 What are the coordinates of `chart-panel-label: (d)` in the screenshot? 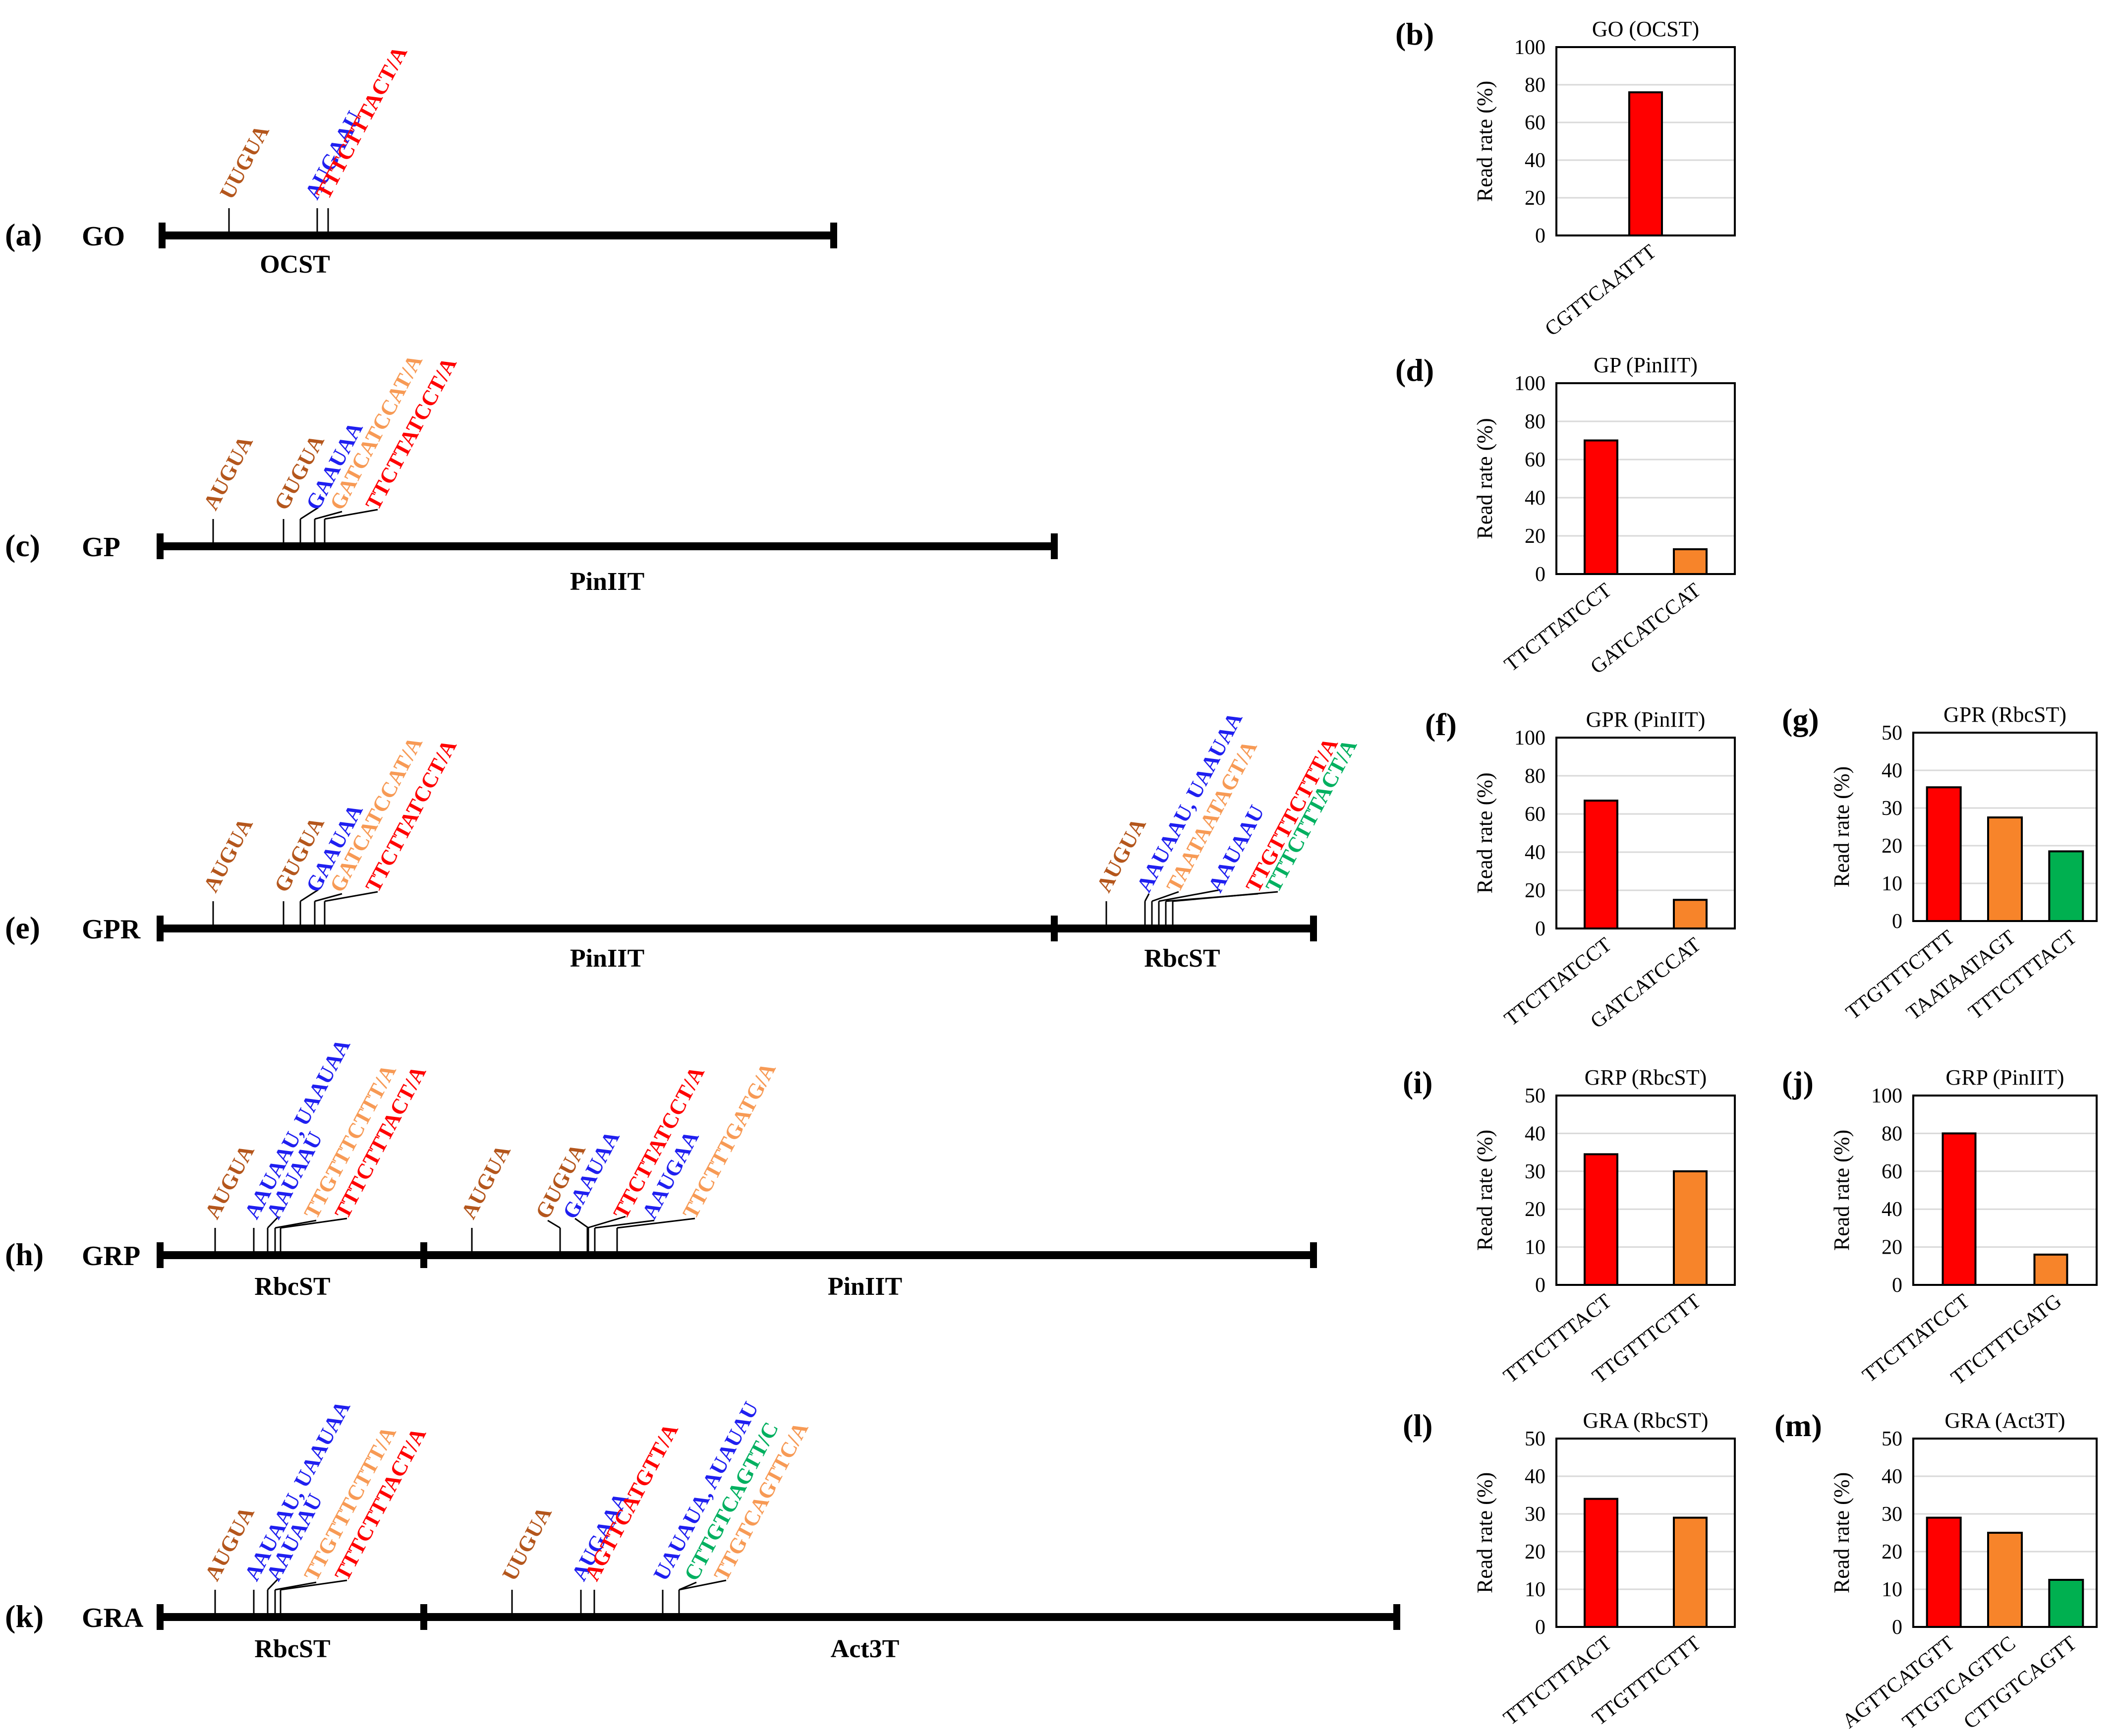 It's located at (1414, 370).